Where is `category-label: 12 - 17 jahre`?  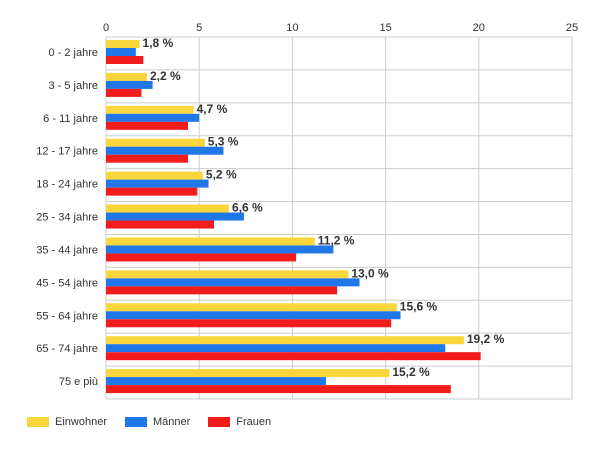
category-label: 12 - 17 jahre is located at coordinates (67, 152).